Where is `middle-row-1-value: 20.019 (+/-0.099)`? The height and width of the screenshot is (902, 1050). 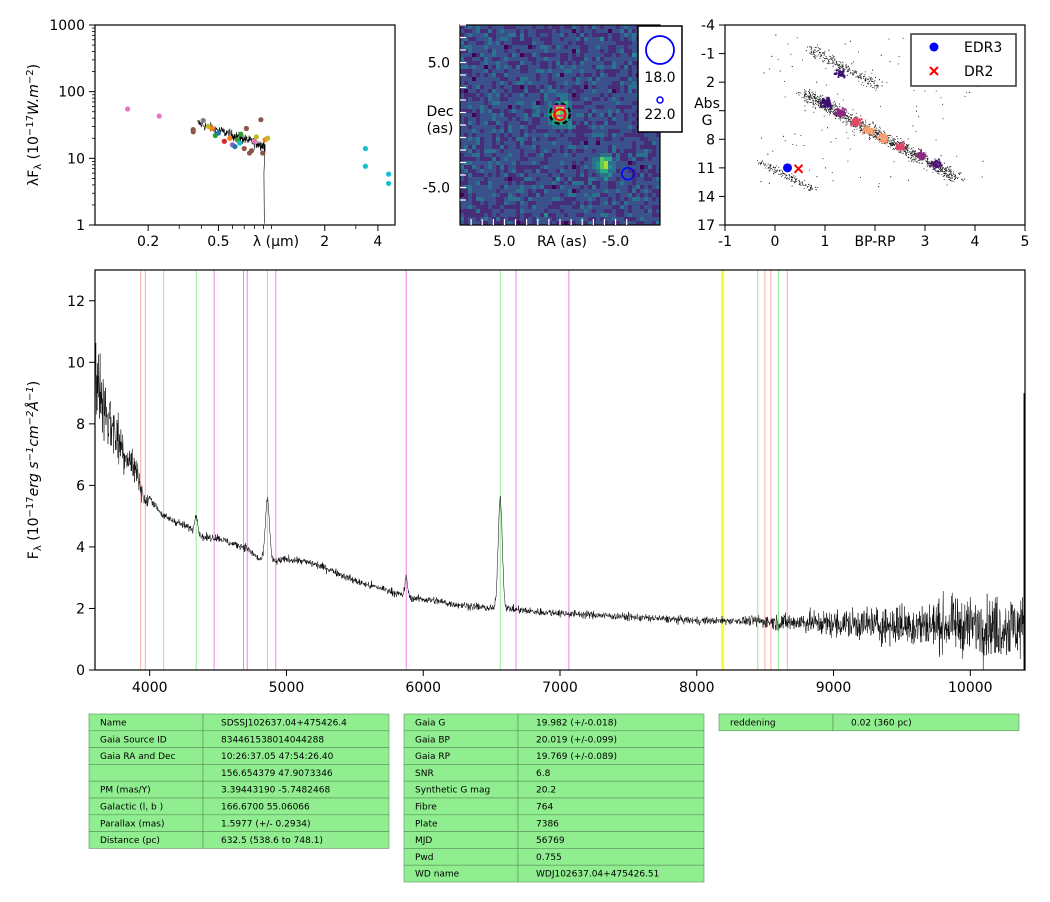 middle-row-1-value: 20.019 (+/-0.099) is located at coordinates (576, 740).